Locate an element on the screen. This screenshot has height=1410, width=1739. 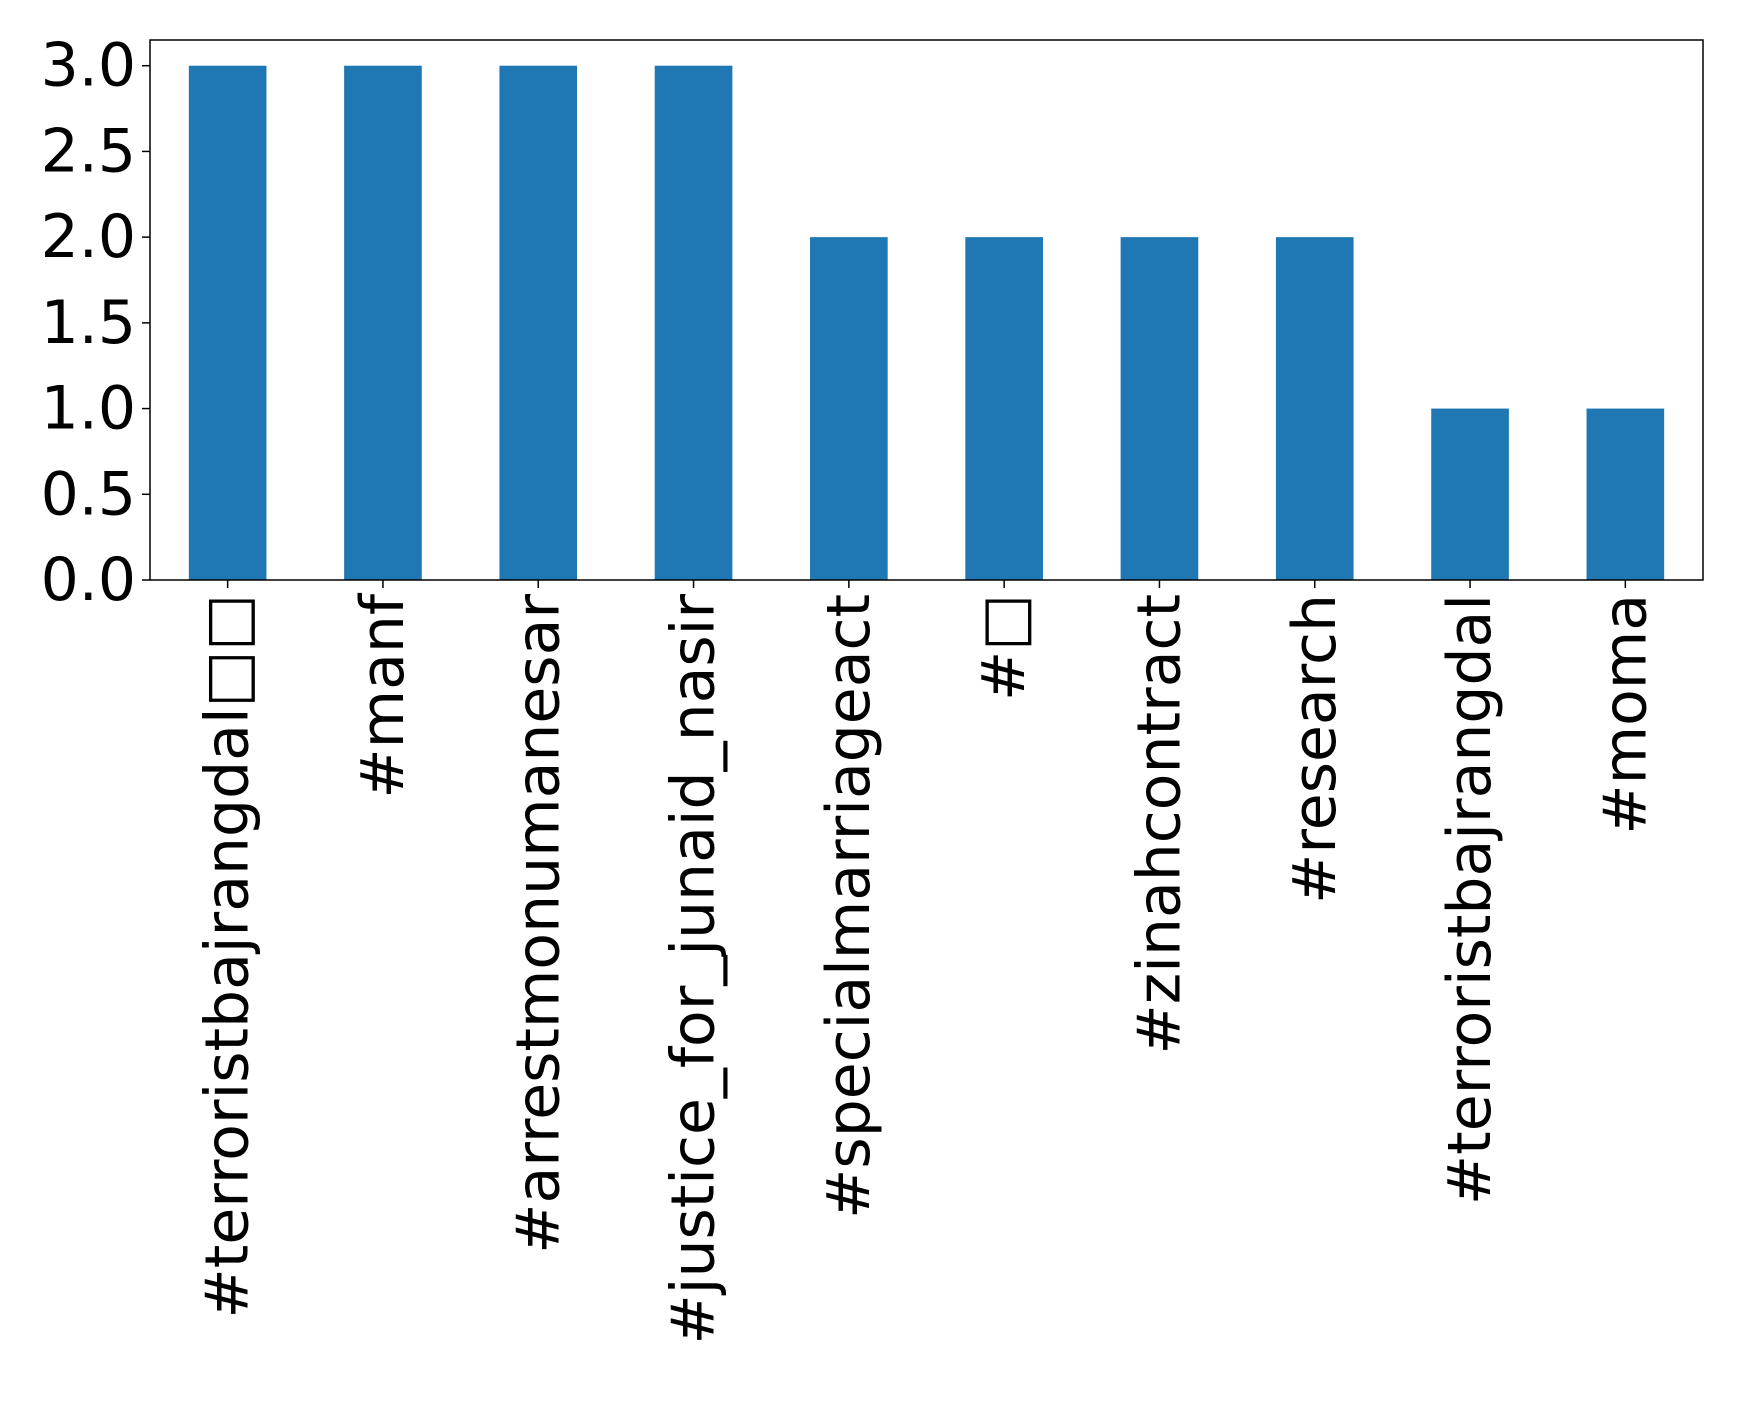
x-tick-label: #research is located at coordinates (1315, 749).